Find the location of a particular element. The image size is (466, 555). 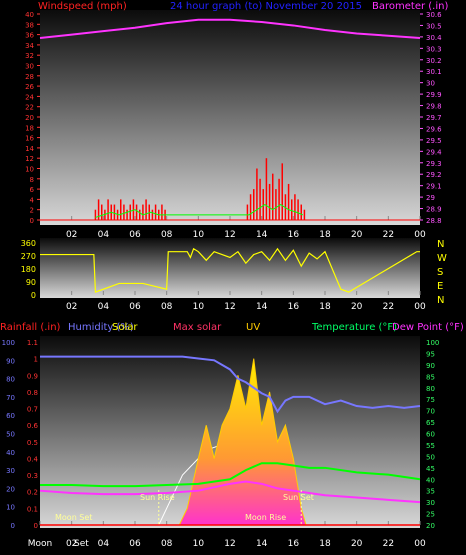

windspeed-y-tick-label: 24 is located at coordinates (29, 97).